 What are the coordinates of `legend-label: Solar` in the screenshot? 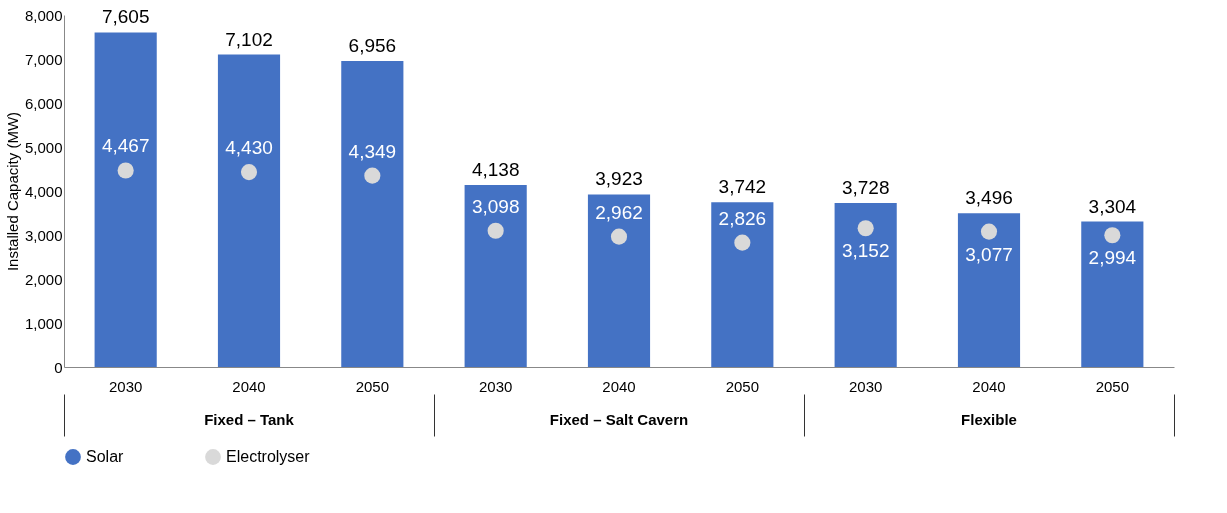 It's located at (105, 456).